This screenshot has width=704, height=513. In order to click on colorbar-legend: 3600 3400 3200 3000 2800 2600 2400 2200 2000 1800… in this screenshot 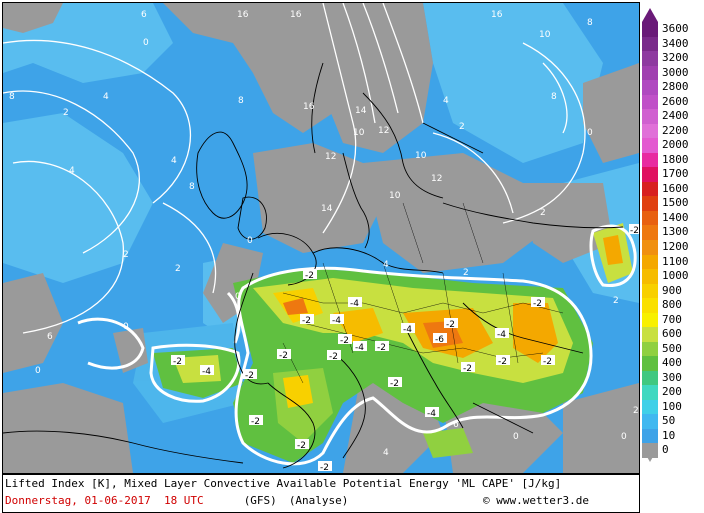, I will do `click(672, 240)`.